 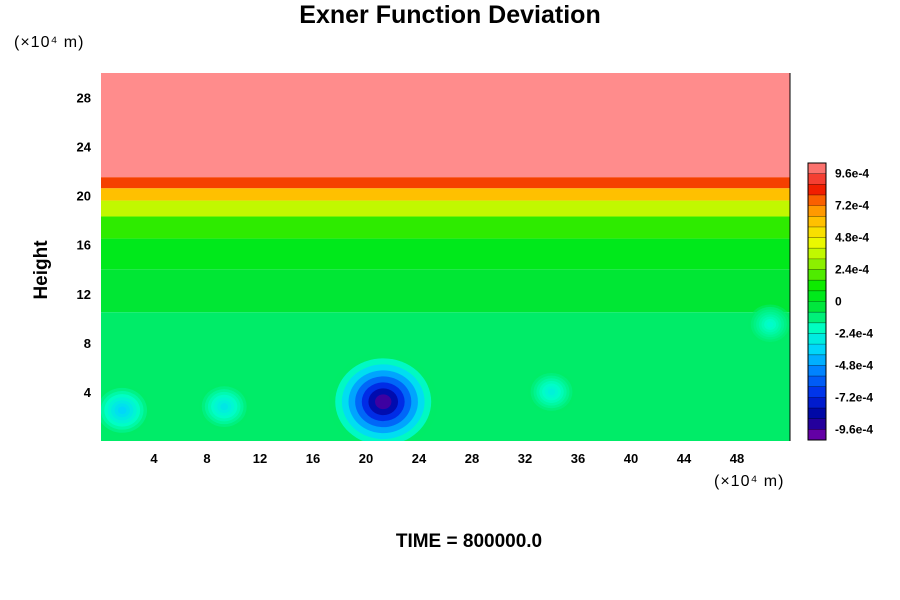 I want to click on x-tick-label: 44, so click(x=684, y=458).